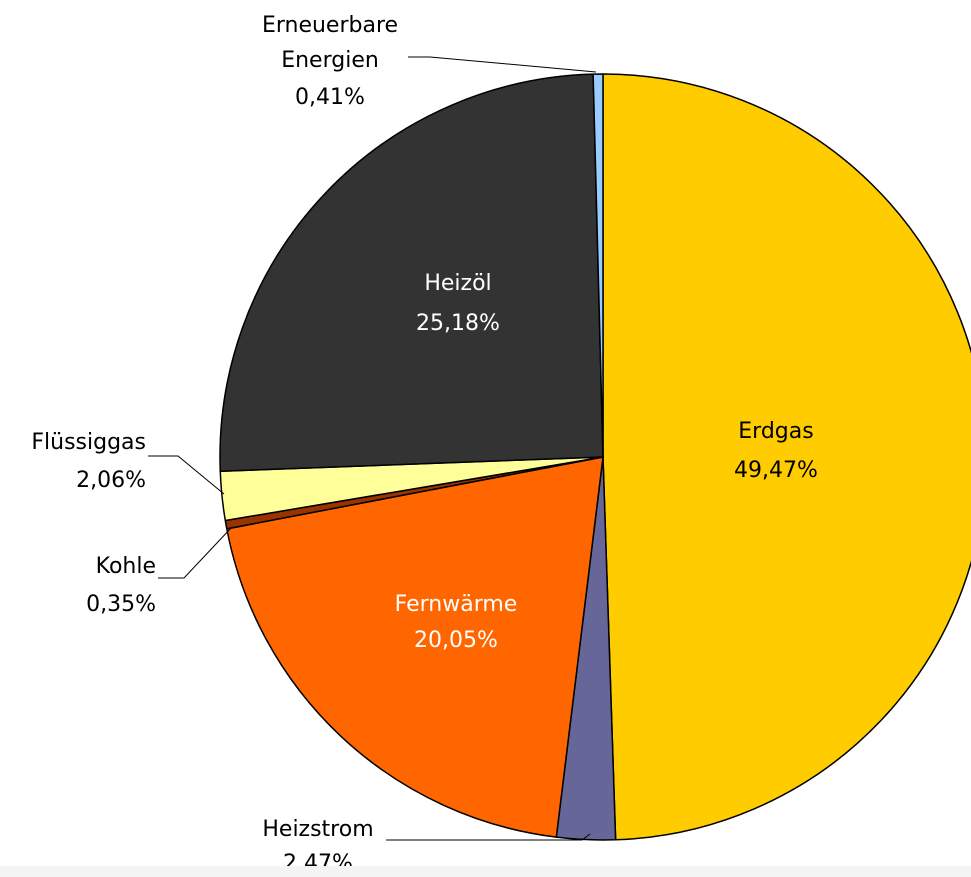 This screenshot has width=971, height=877. I want to click on label-erneuerbare-line2: Energien, so click(330, 60).